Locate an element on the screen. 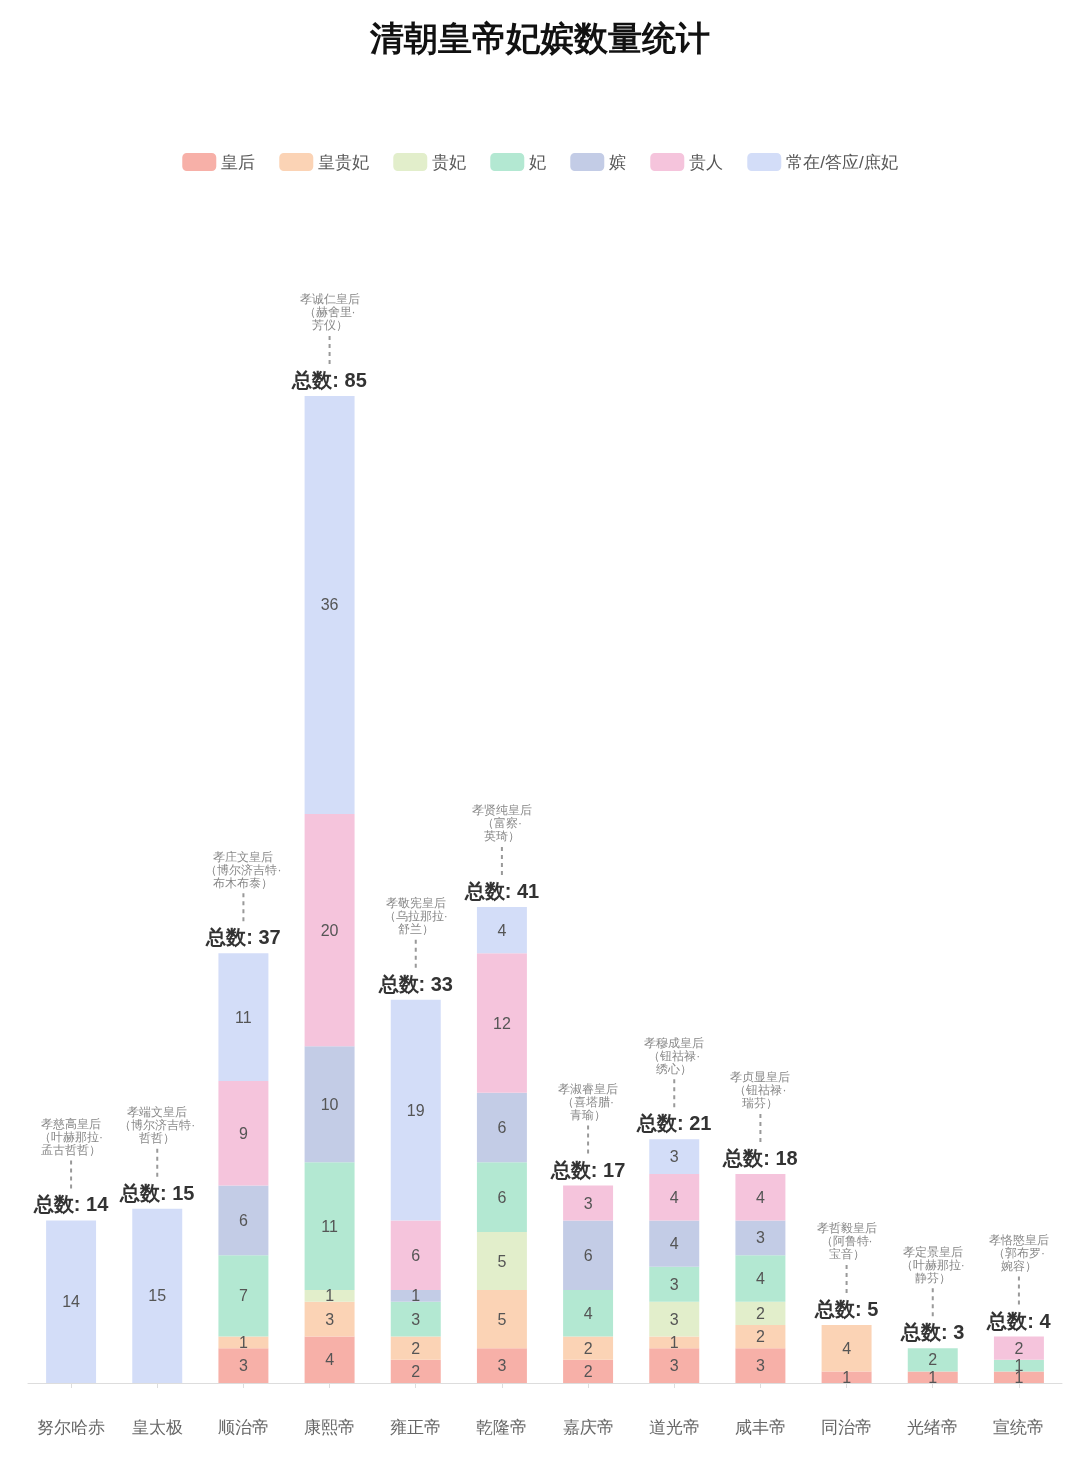 The width and height of the screenshot is (1080, 1466). data-label: 20 is located at coordinates (329, 930).